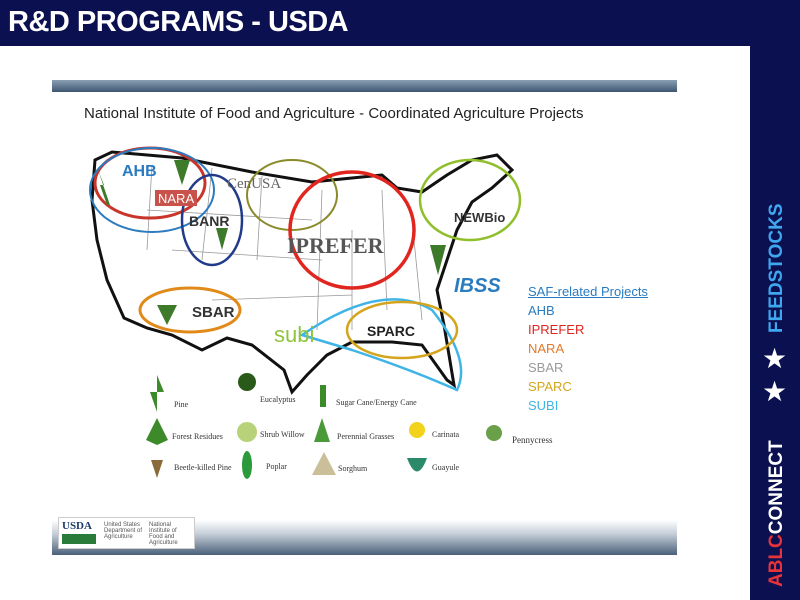 Image resolution: width=800 pixels, height=600 pixels. Describe the element at coordinates (470, 200) in the screenshot. I see `newbio-region` at that location.